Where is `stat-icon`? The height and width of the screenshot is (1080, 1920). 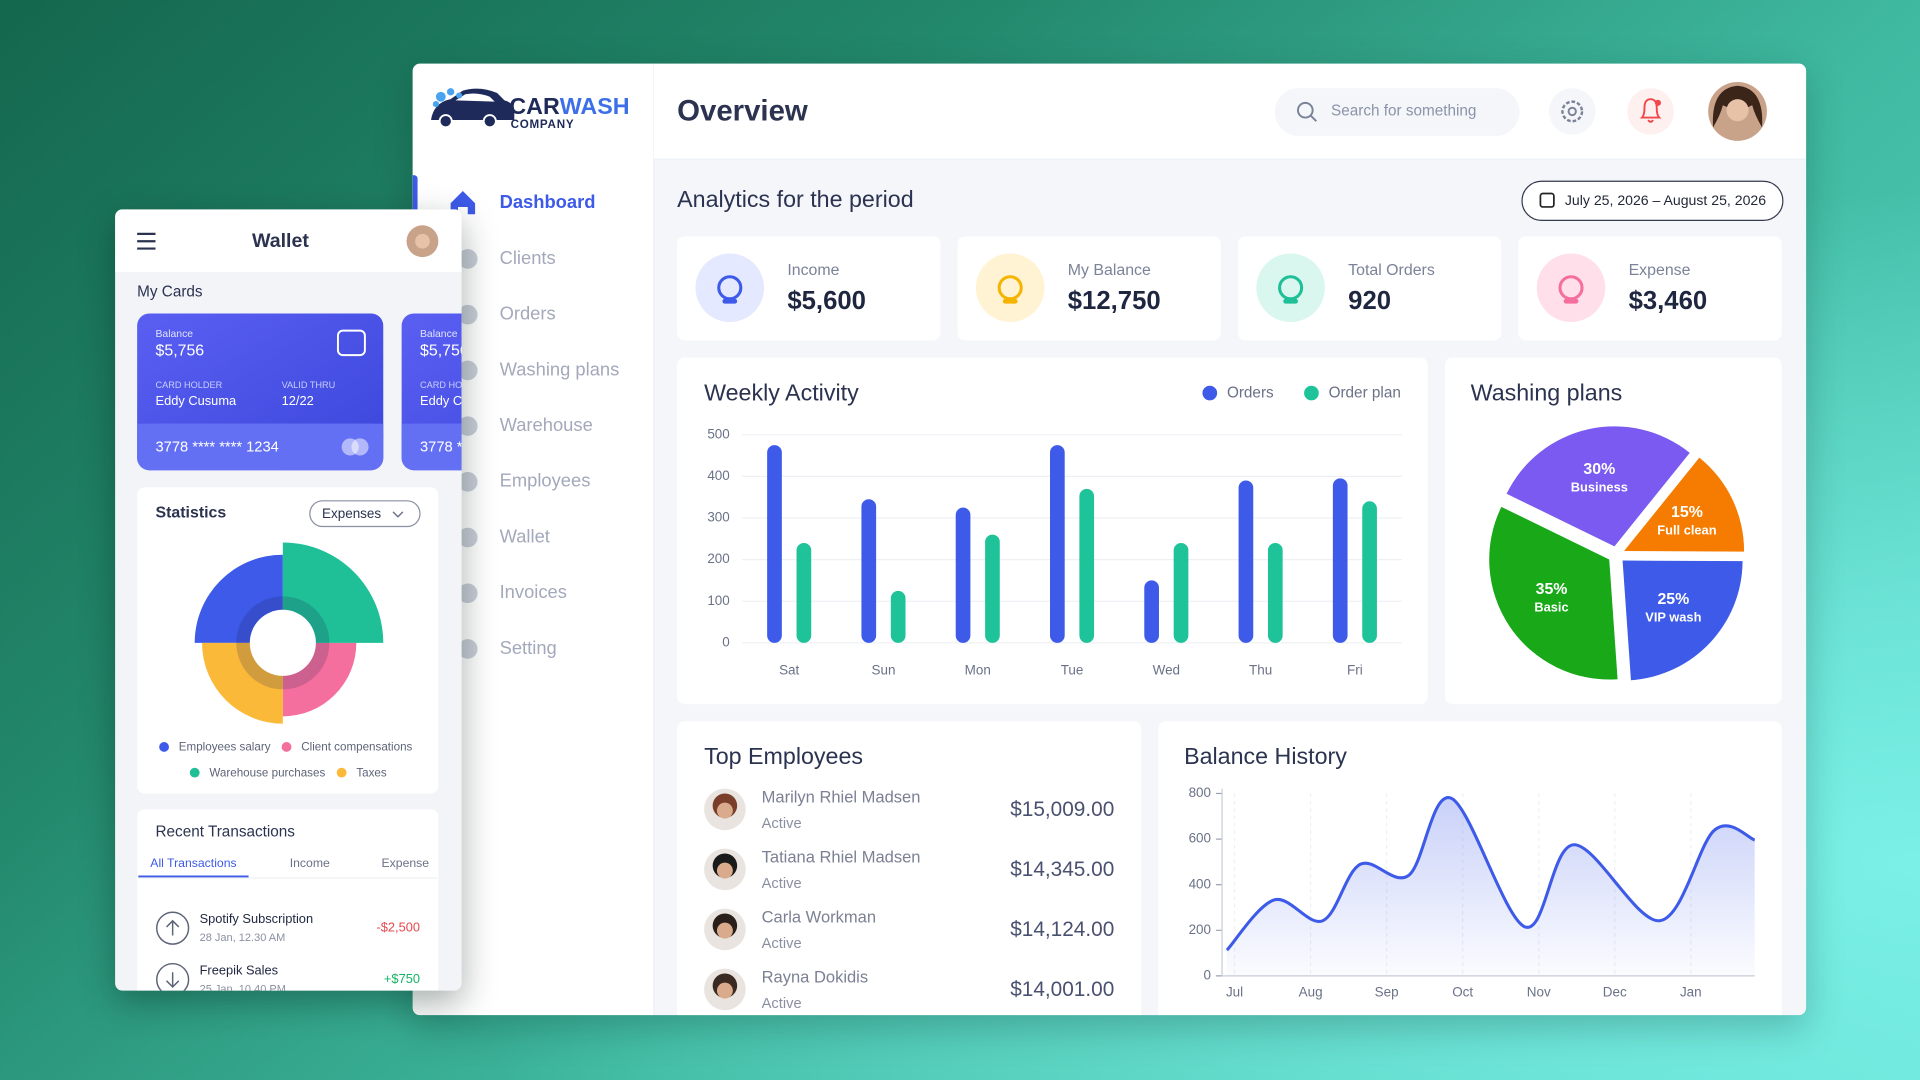
stat-icon is located at coordinates (730, 301).